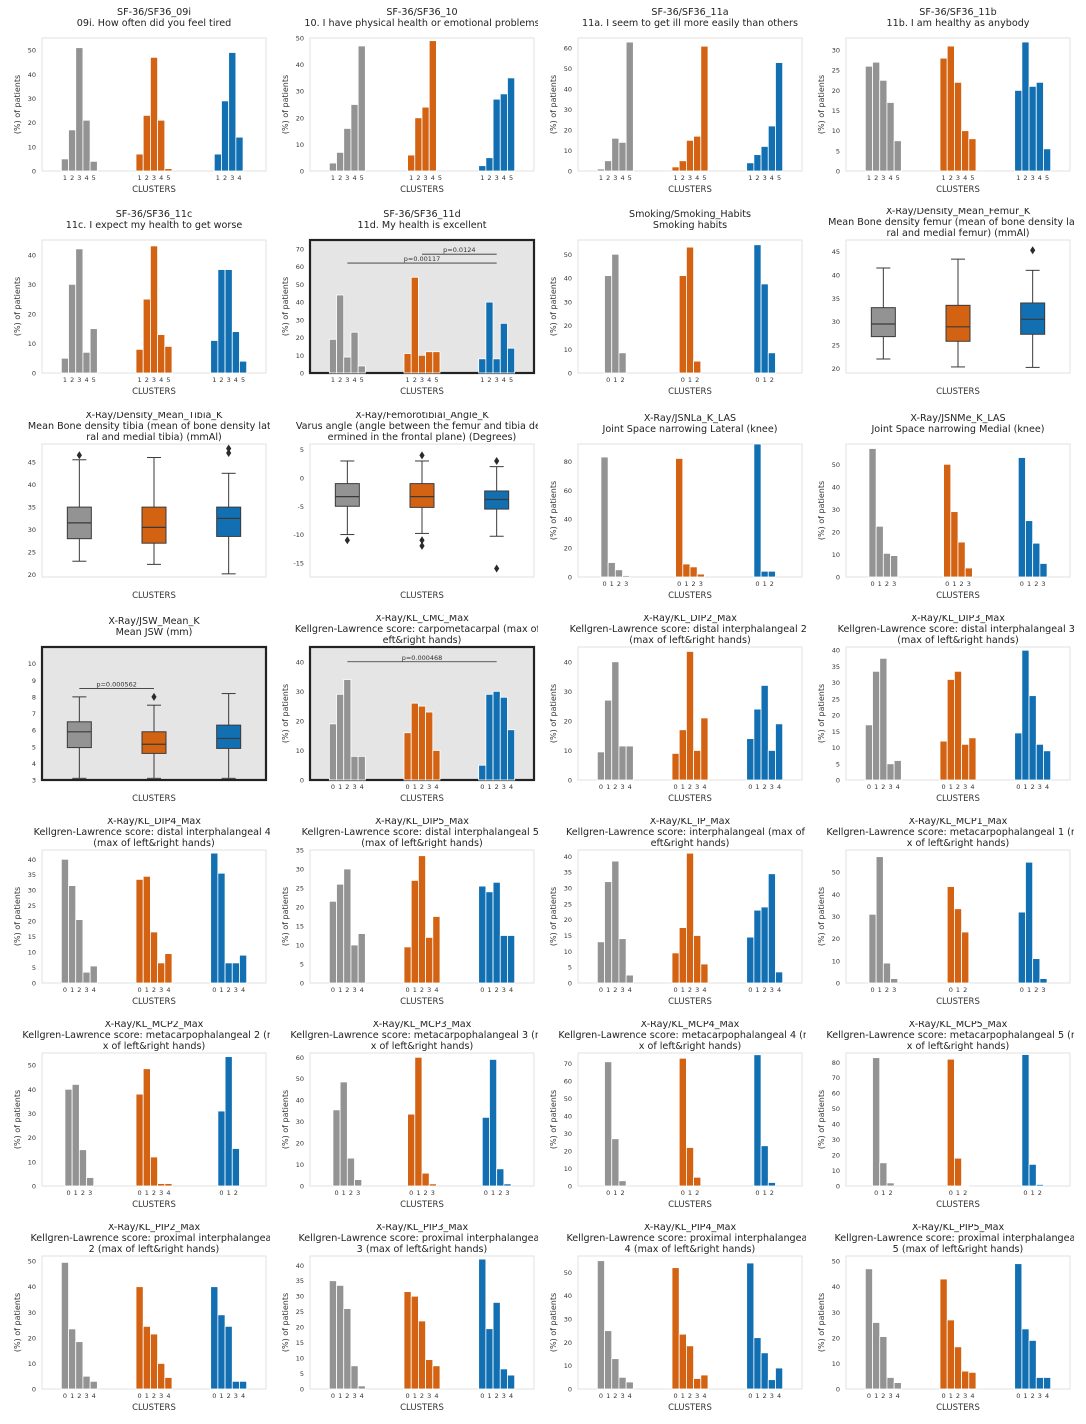 The image size is (1086, 1424). I want to click on y-tick-label: 35, so click(568, 873).